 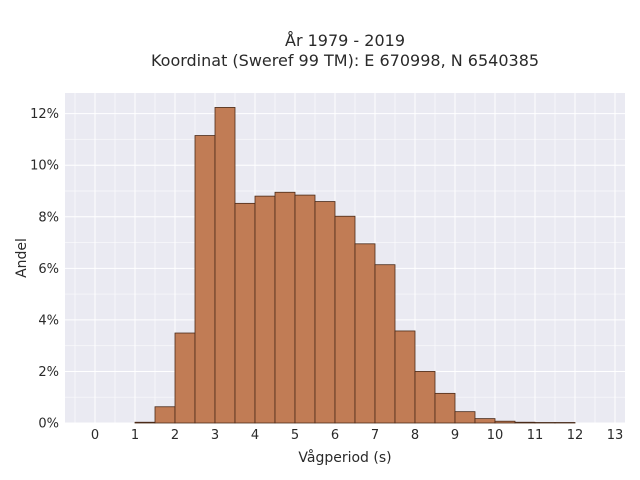 I want to click on y-tick-label: 4%, so click(x=48, y=320).